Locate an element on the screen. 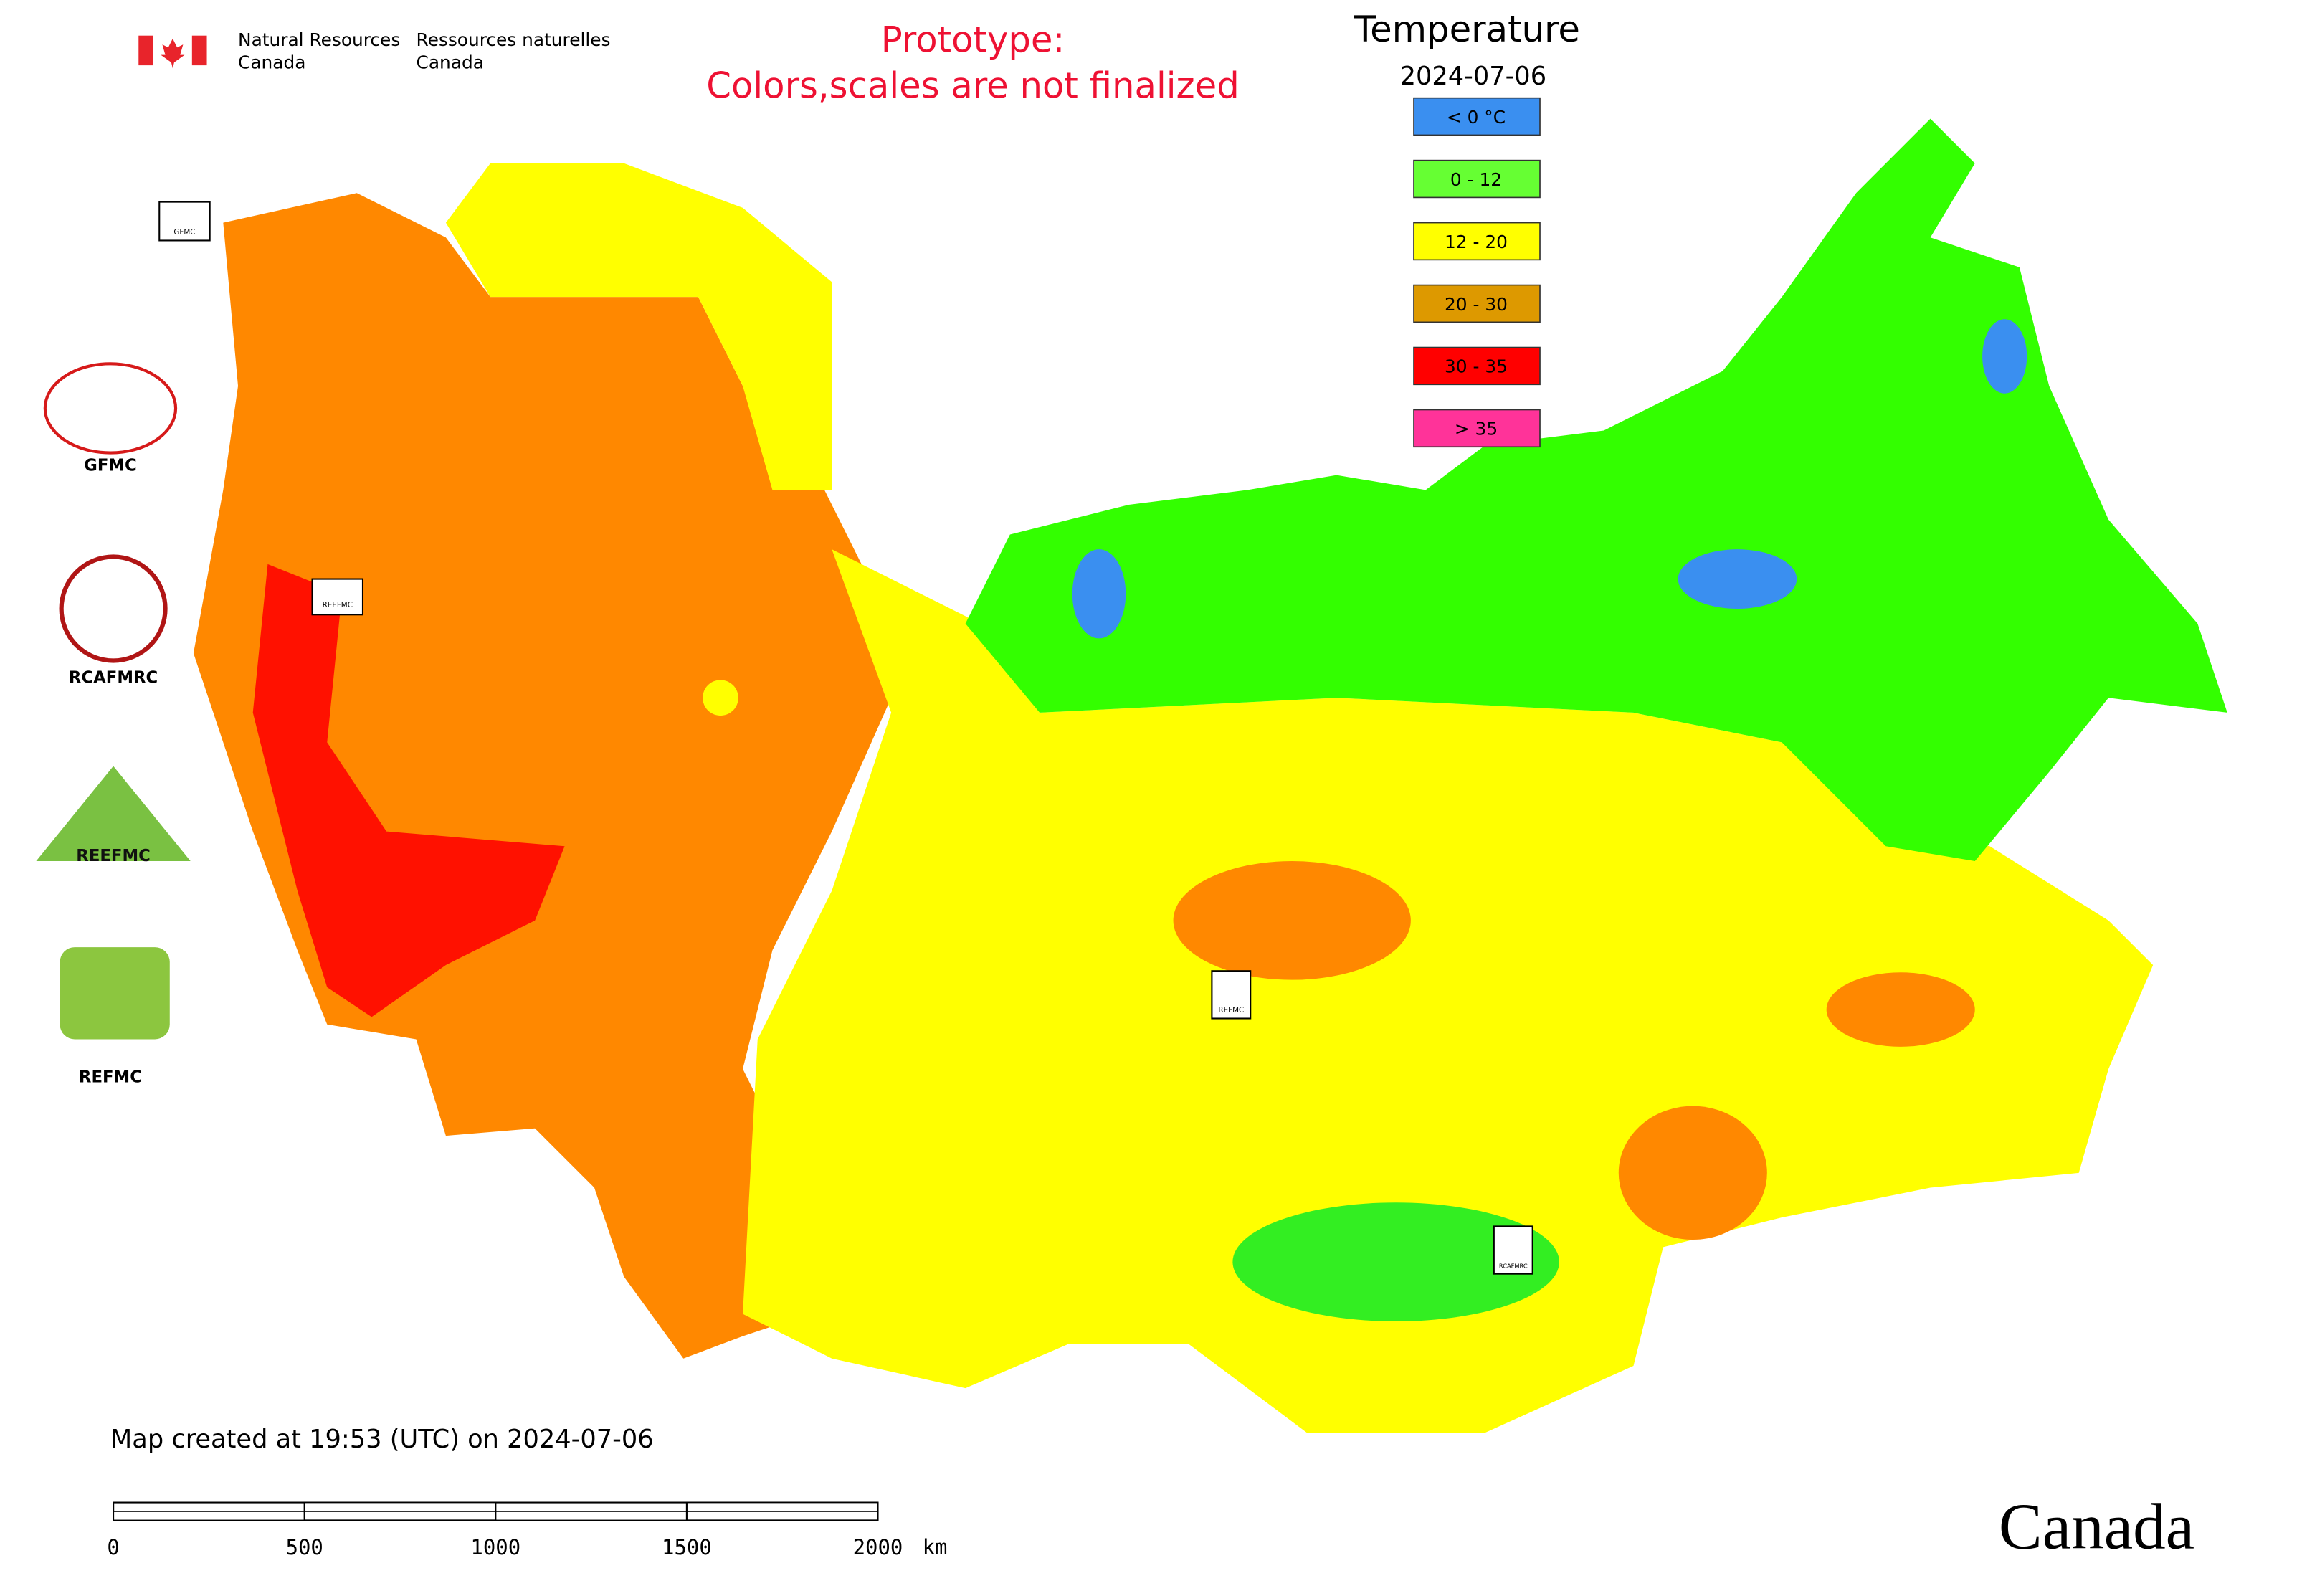 The image size is (2302, 1596). legend-label: > 35 is located at coordinates (1477, 429).